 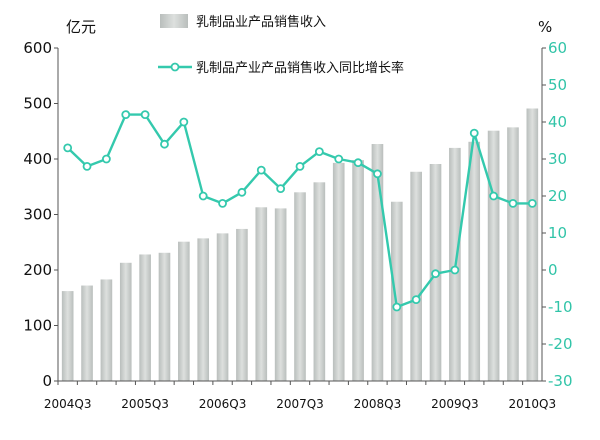 I want to click on x-tick-label: 2008Q3, so click(x=378, y=404).